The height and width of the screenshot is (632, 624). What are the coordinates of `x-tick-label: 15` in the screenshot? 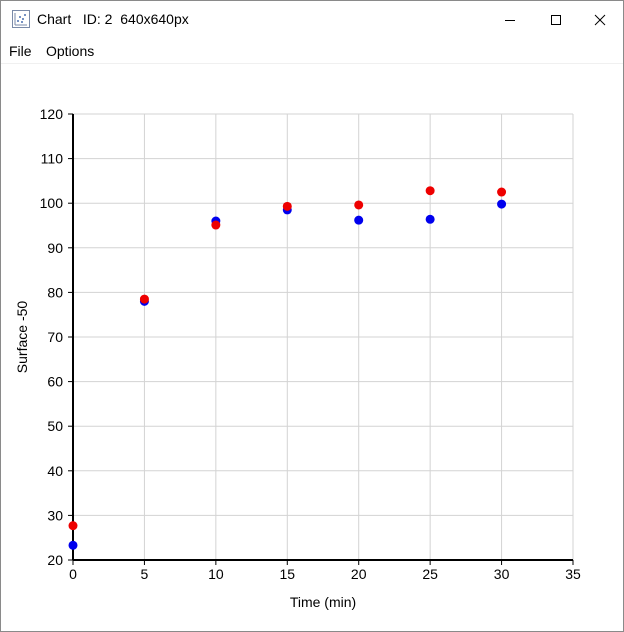 It's located at (287, 574).